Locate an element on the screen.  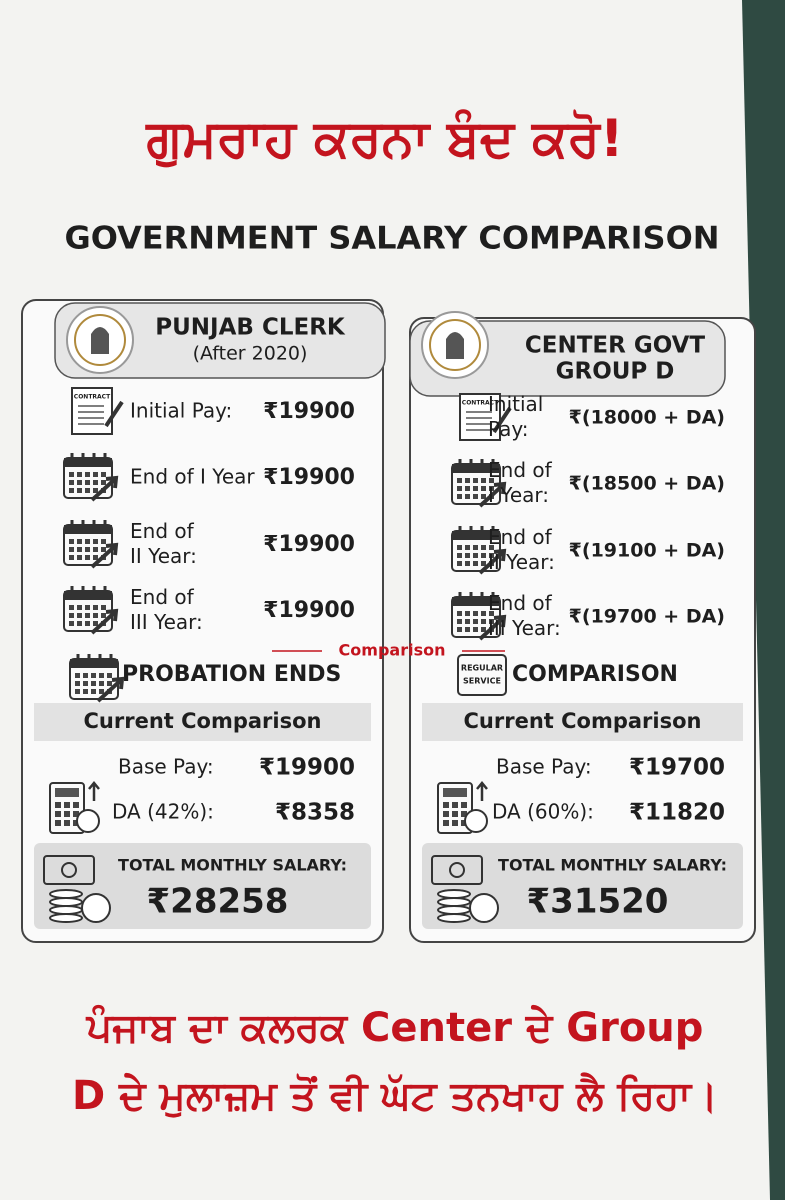
row-label: I Year: is located at coordinates (518, 495).